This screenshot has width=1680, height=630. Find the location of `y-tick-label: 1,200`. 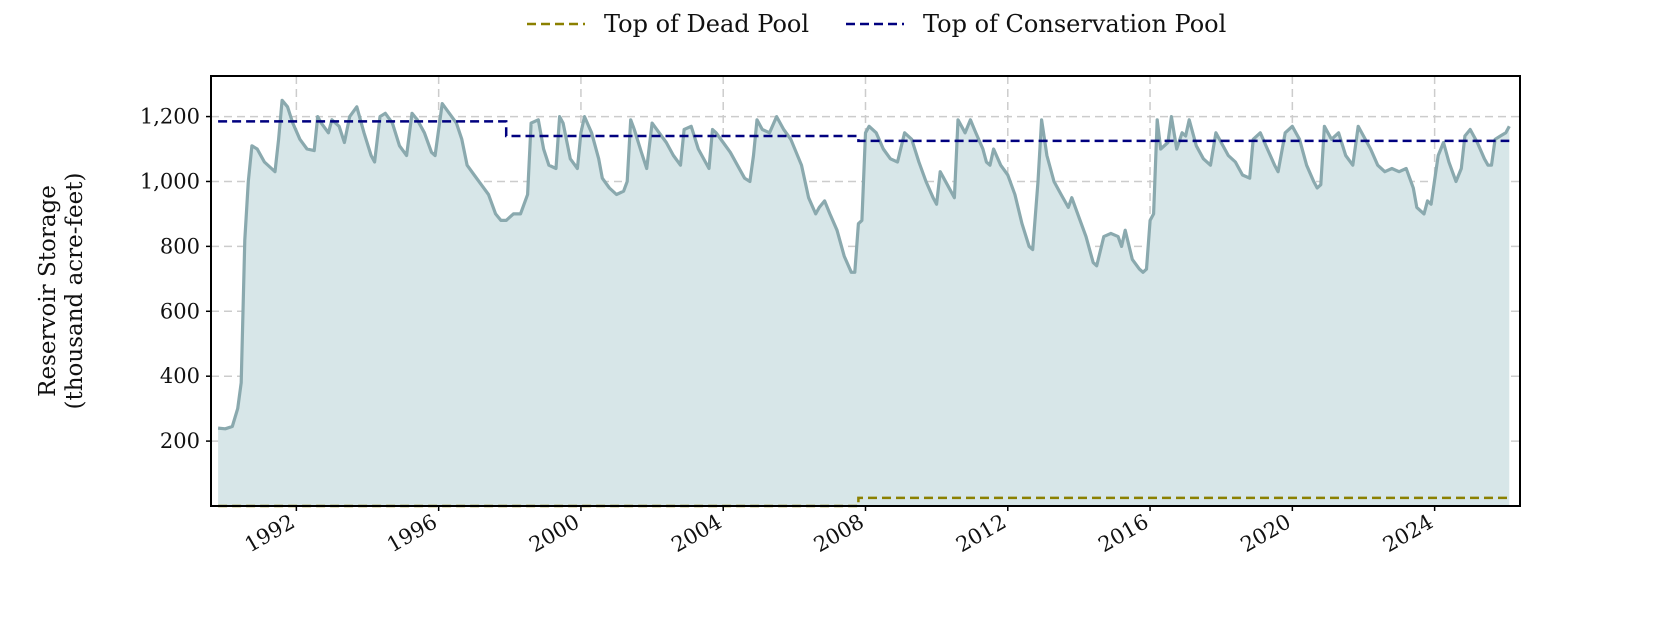

y-tick-label: 1,200 is located at coordinates (170, 117).